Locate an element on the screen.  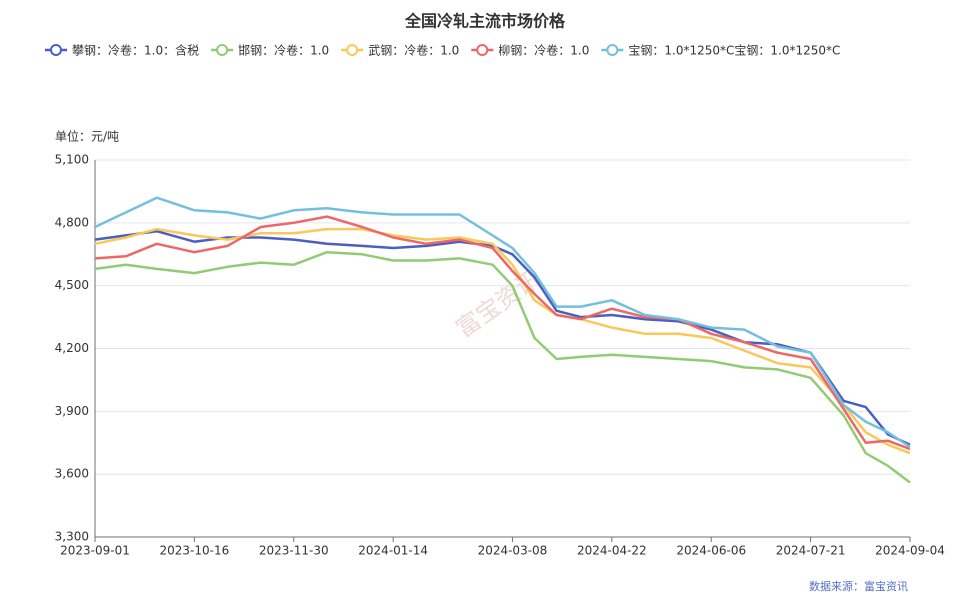
y-tick-label: 3,900 is located at coordinates (72, 411).